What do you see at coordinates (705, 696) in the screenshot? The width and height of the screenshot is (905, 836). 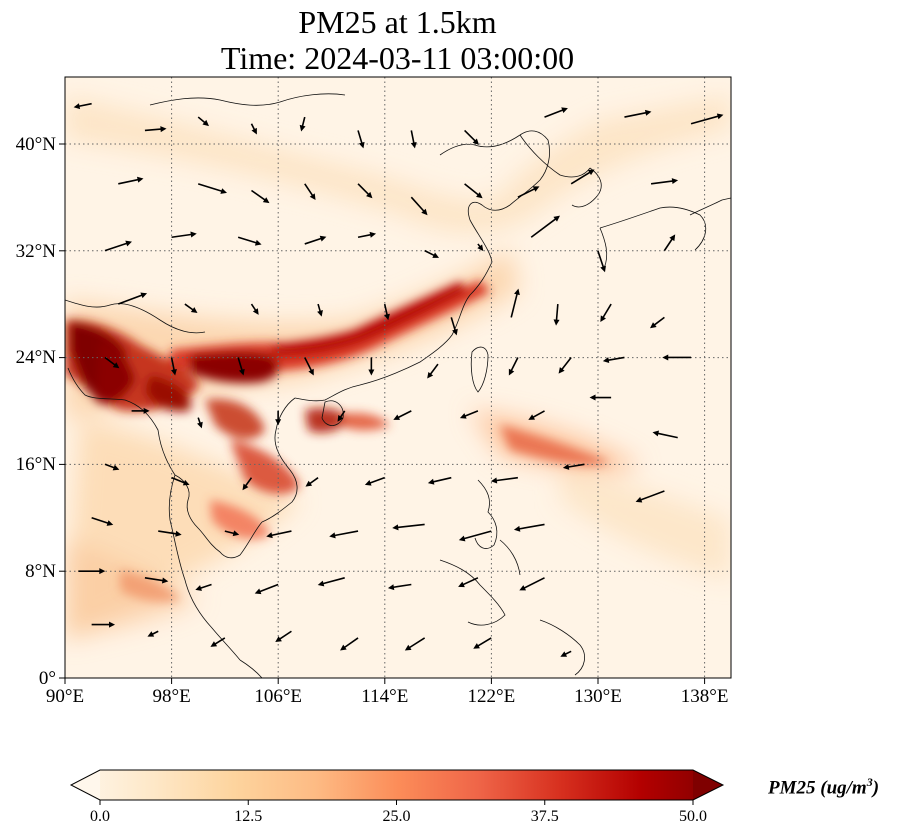 I see `x-tick-label: 138°E` at bounding box center [705, 696].